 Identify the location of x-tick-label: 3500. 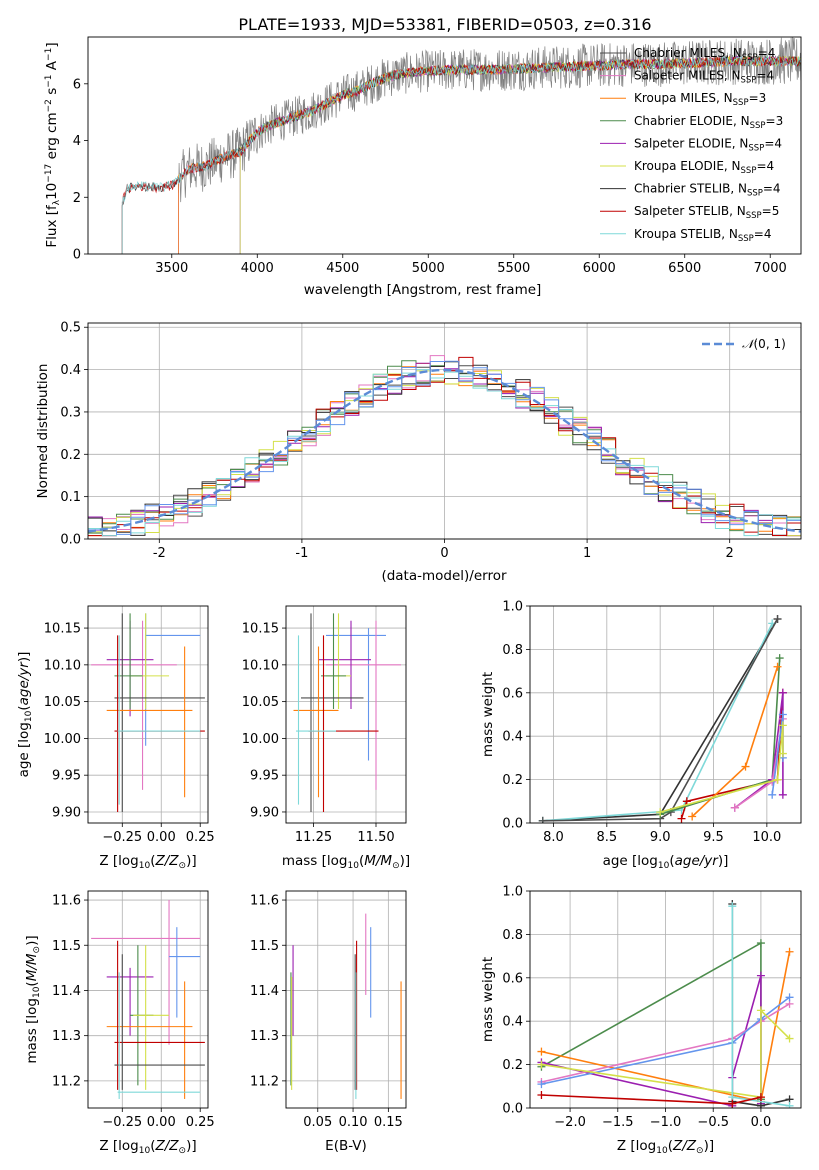
(171, 268).